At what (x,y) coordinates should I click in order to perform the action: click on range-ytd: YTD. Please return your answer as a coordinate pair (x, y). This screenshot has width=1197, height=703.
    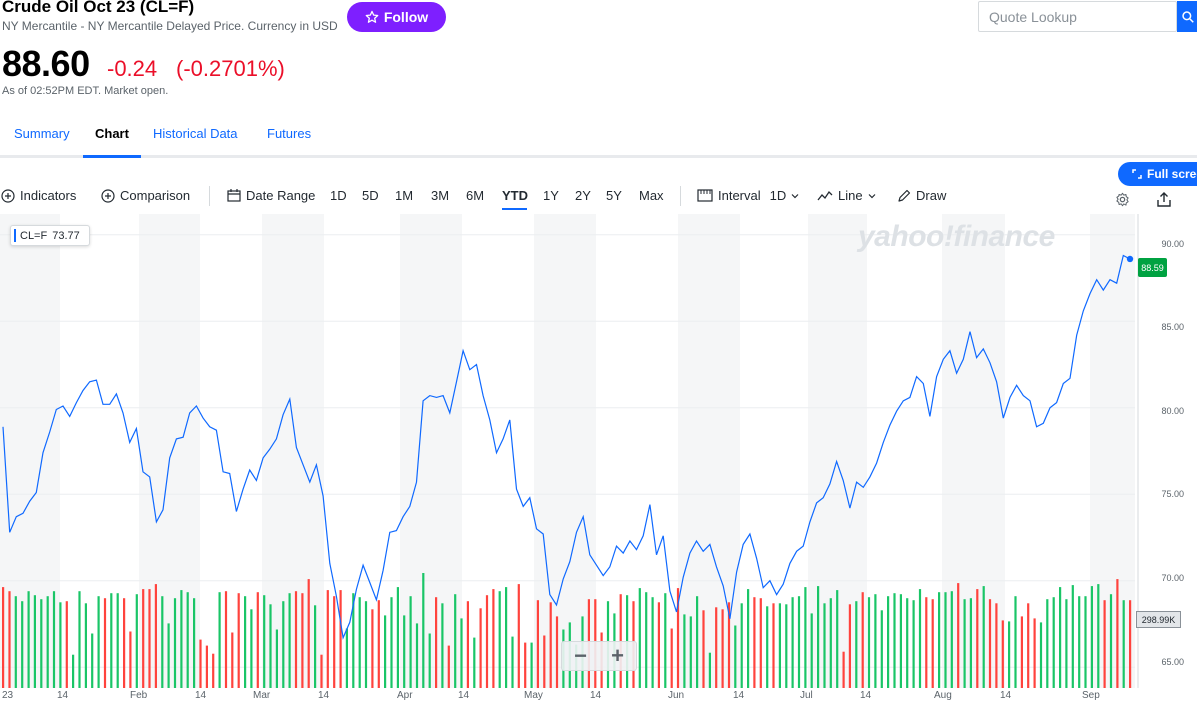
    Looking at the image, I should click on (515, 195).